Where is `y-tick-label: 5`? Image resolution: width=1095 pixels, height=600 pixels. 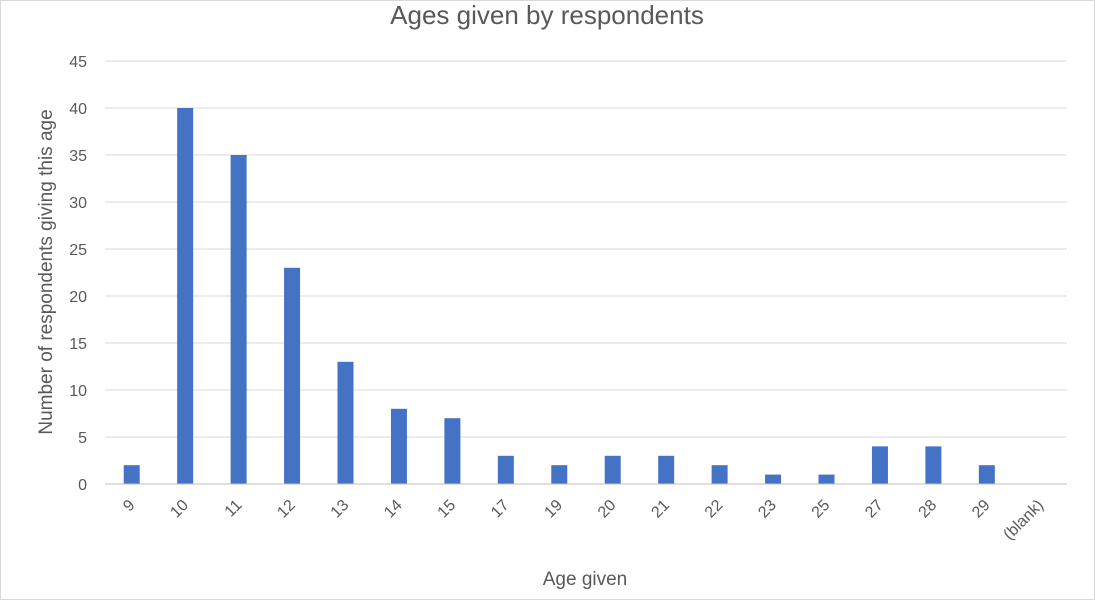
y-tick-label: 5 is located at coordinates (82, 438).